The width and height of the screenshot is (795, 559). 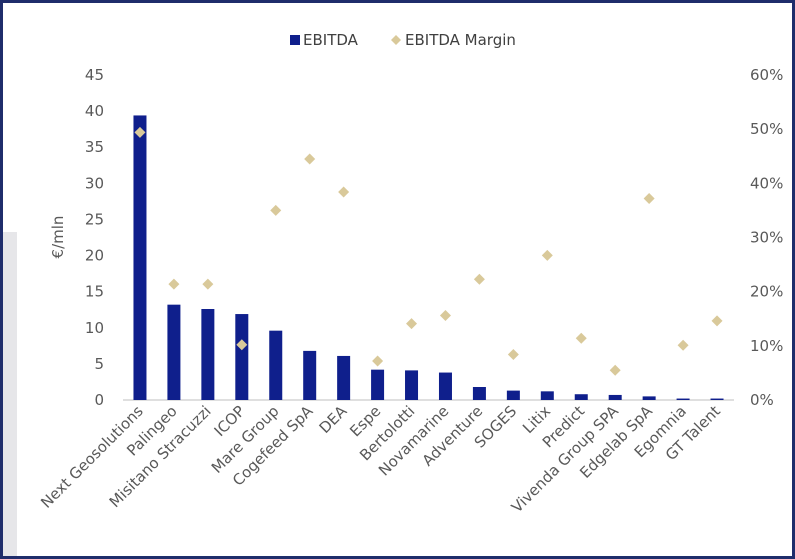 What do you see at coordinates (762, 400) in the screenshot?
I see `y2-tick-label: 0%` at bounding box center [762, 400].